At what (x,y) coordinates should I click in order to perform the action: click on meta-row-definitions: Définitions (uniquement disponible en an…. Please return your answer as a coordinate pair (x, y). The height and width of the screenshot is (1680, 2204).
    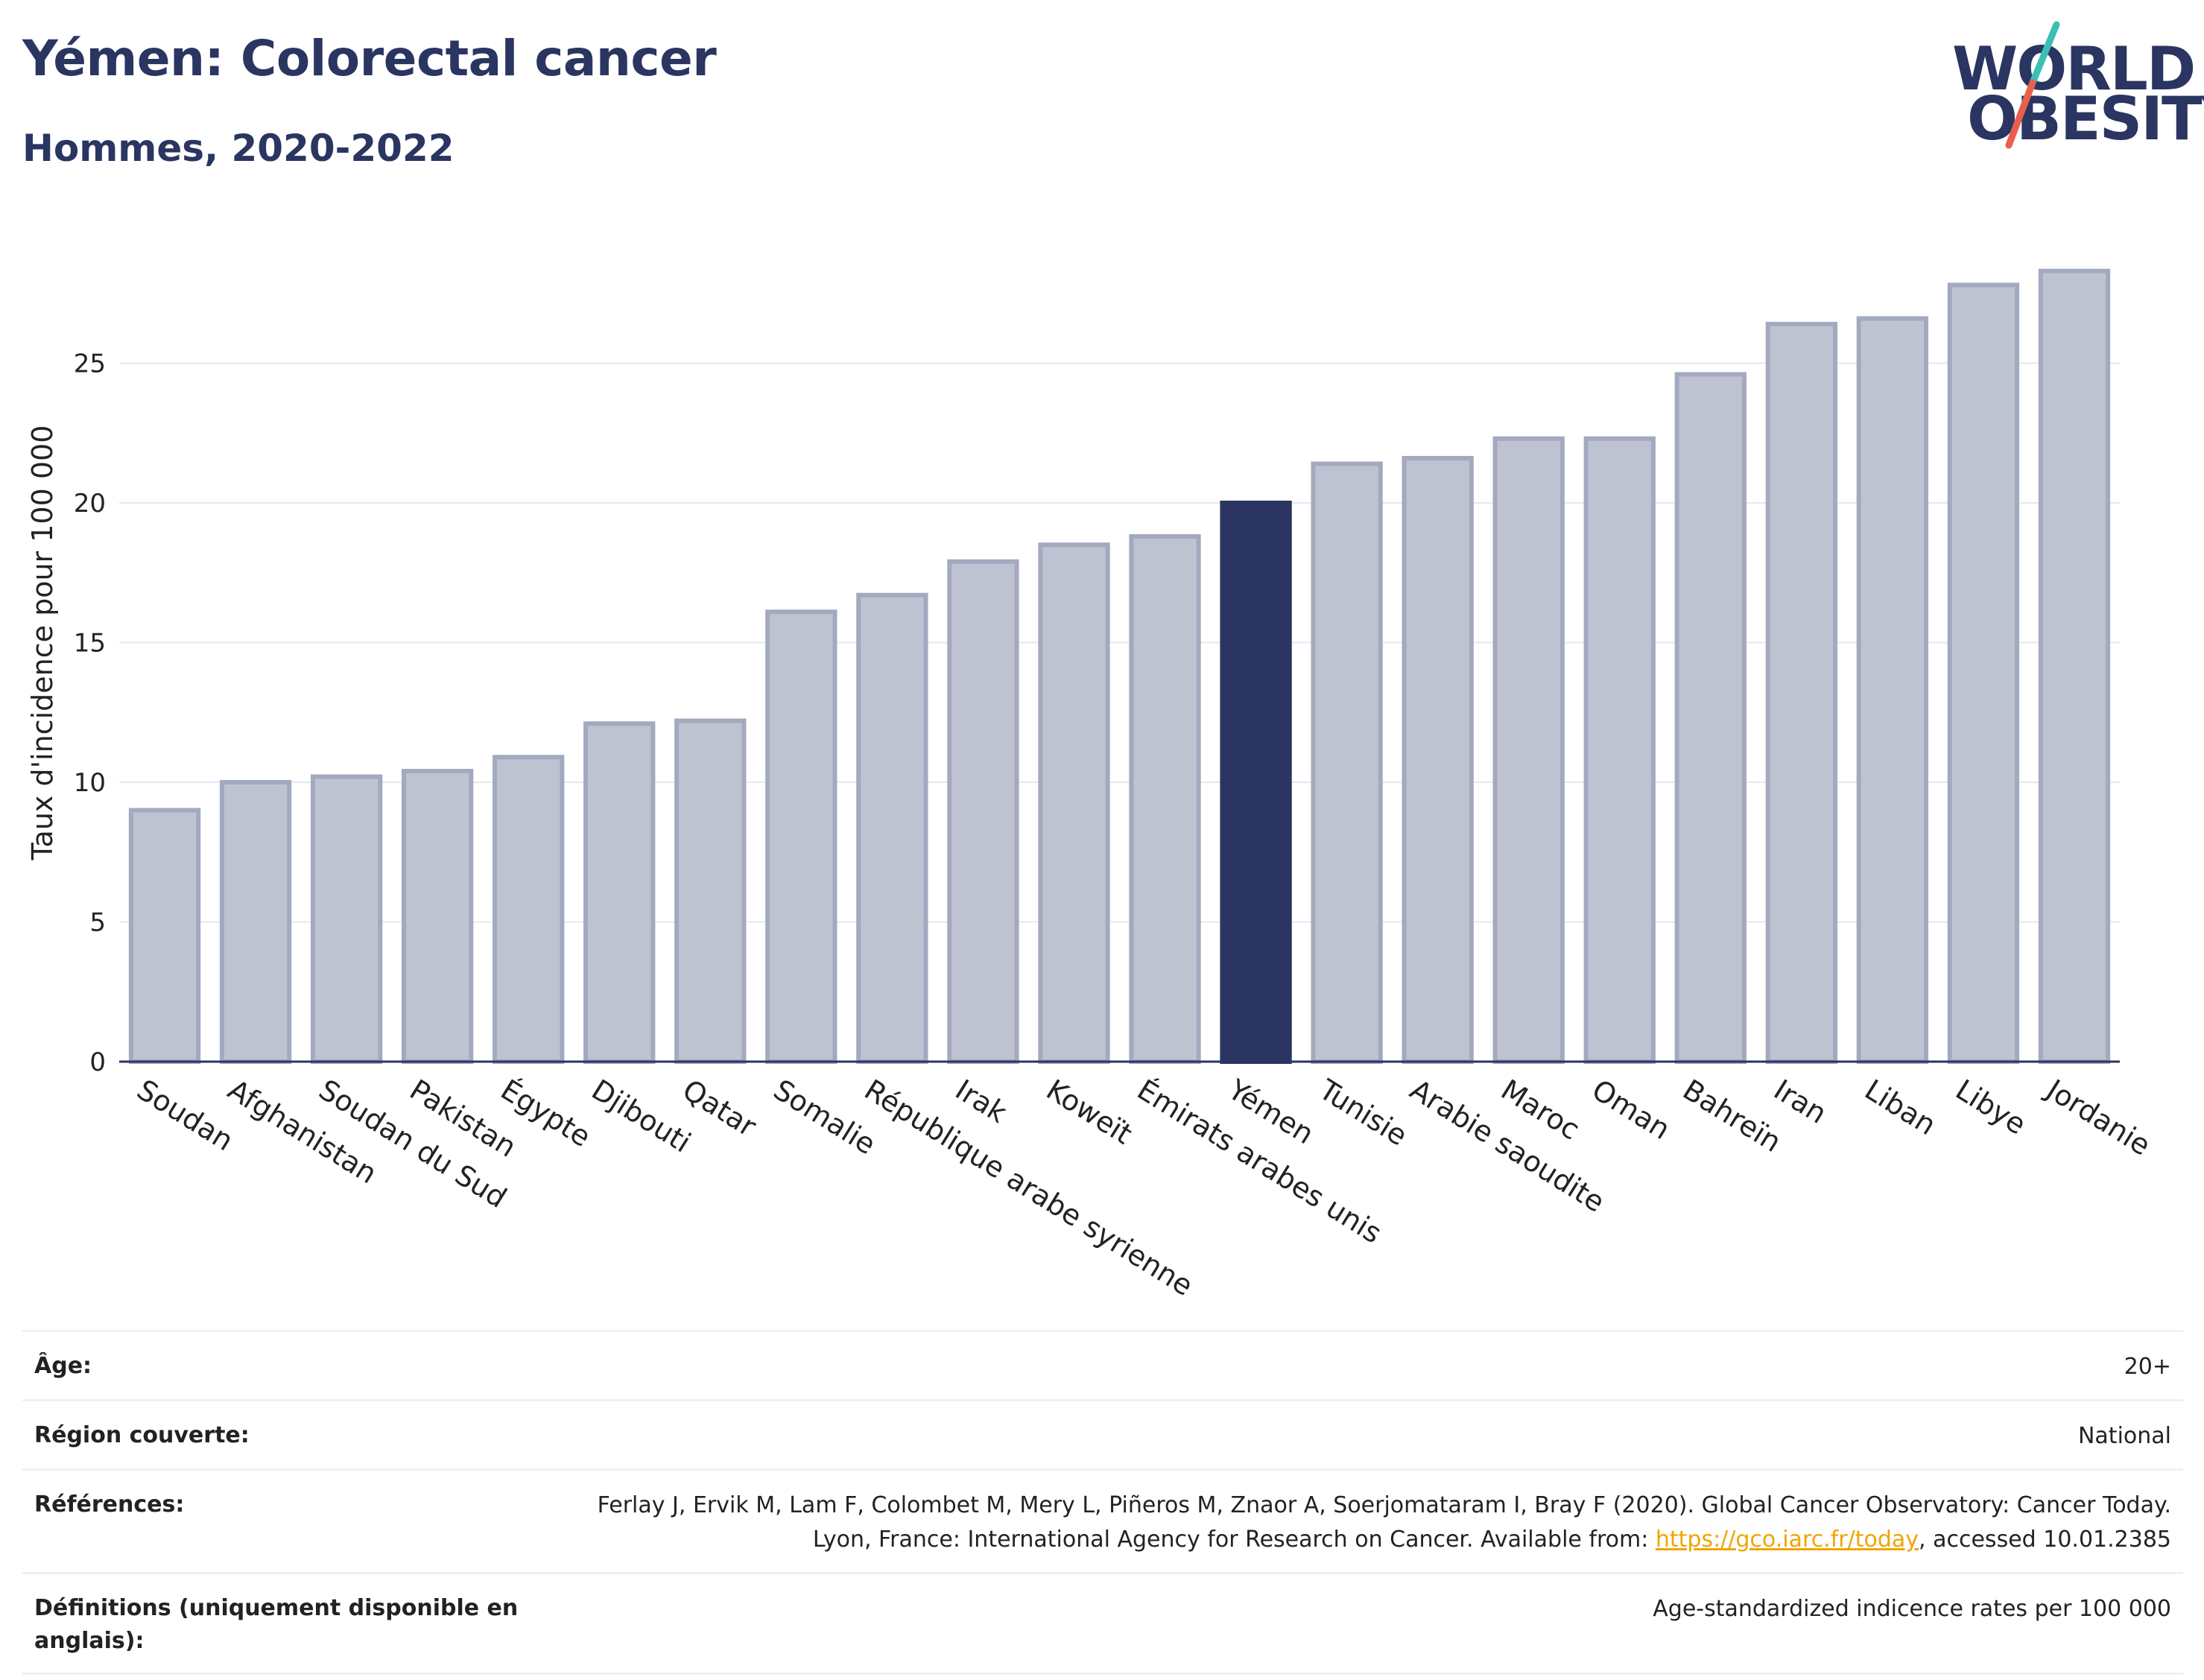
    Looking at the image, I should click on (1102, 1623).